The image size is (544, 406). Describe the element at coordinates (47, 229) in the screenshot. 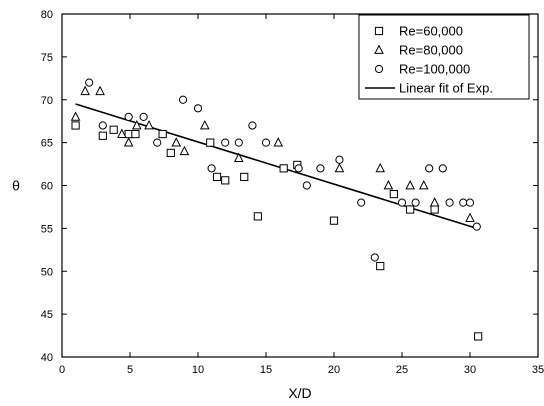

I see `y-tick-label: 55` at that location.